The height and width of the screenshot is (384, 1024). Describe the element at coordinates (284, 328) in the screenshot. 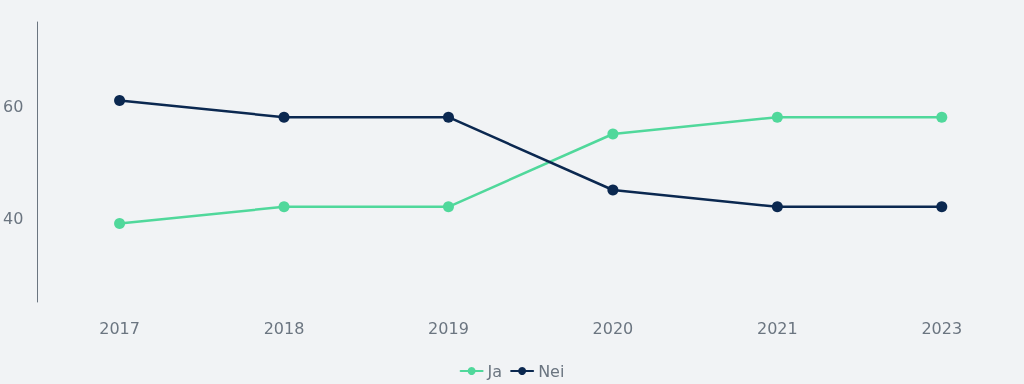

I see `x-tick-label: 2018` at that location.